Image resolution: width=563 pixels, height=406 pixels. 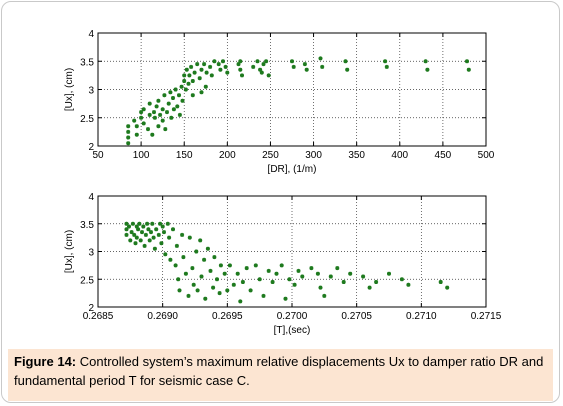 What do you see at coordinates (227, 155) in the screenshot?
I see `x-tick-label: 200` at bounding box center [227, 155].